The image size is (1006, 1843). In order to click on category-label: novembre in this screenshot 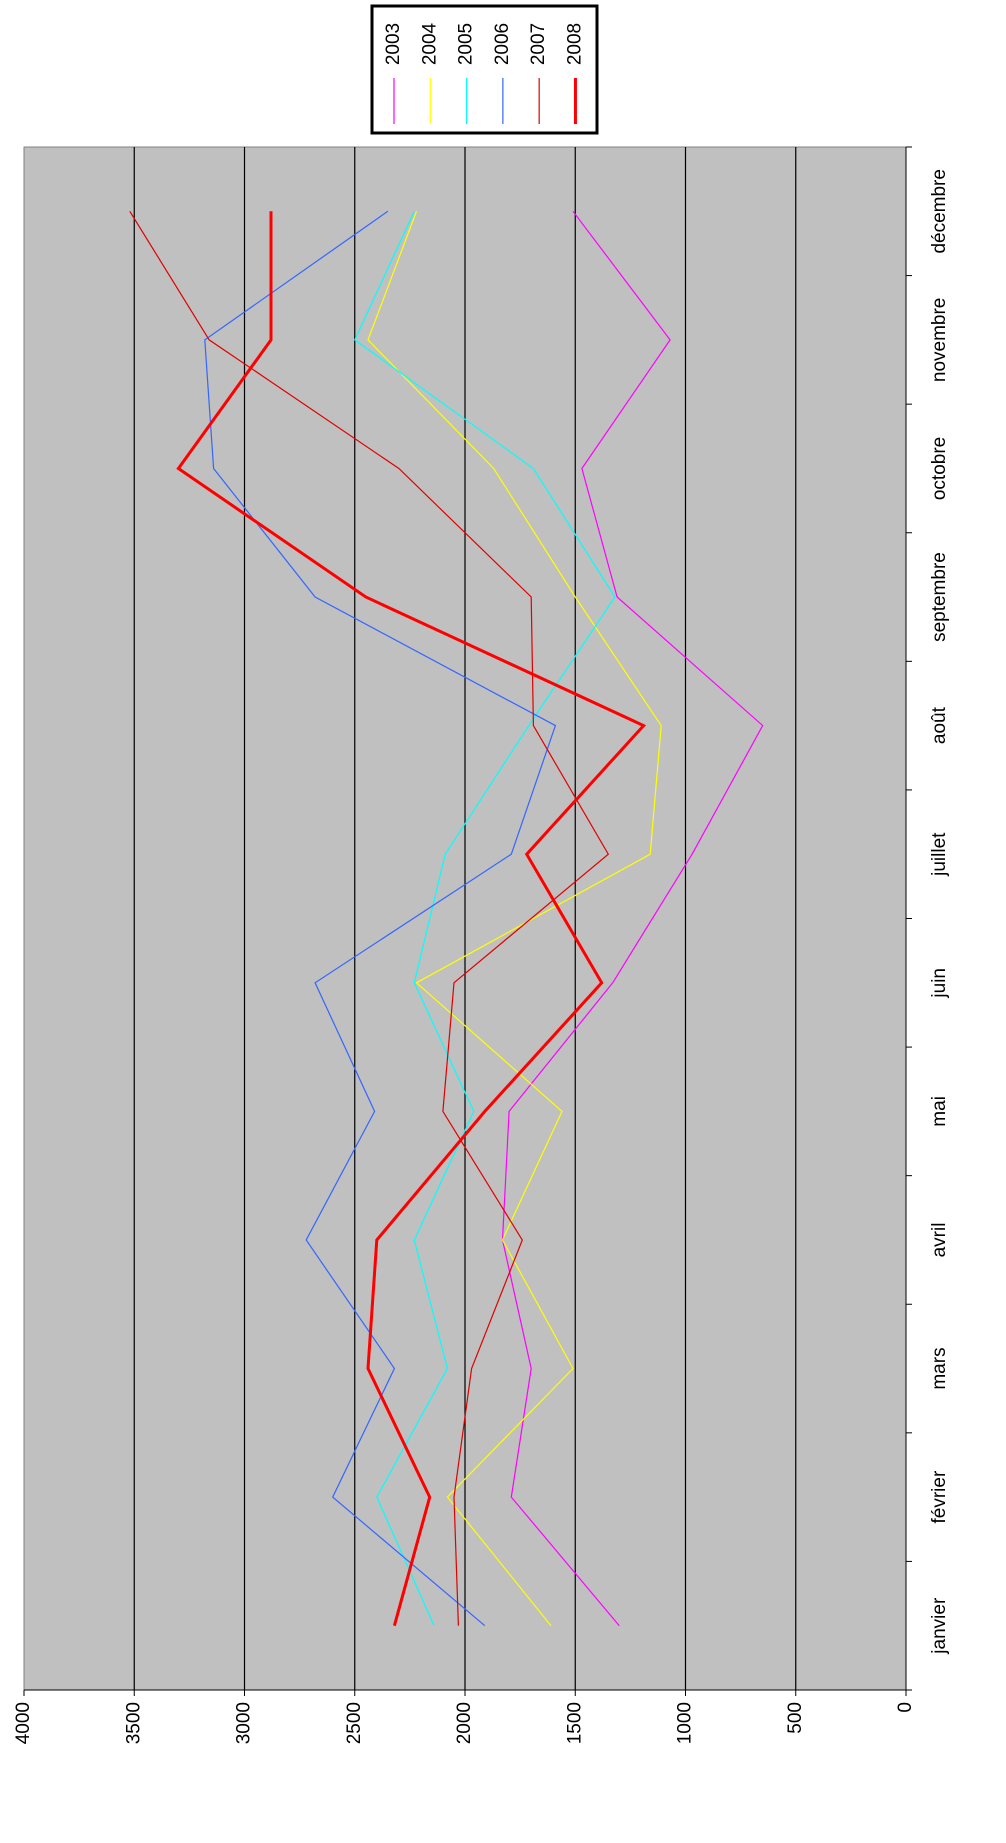, I will do `click(939, 340)`.